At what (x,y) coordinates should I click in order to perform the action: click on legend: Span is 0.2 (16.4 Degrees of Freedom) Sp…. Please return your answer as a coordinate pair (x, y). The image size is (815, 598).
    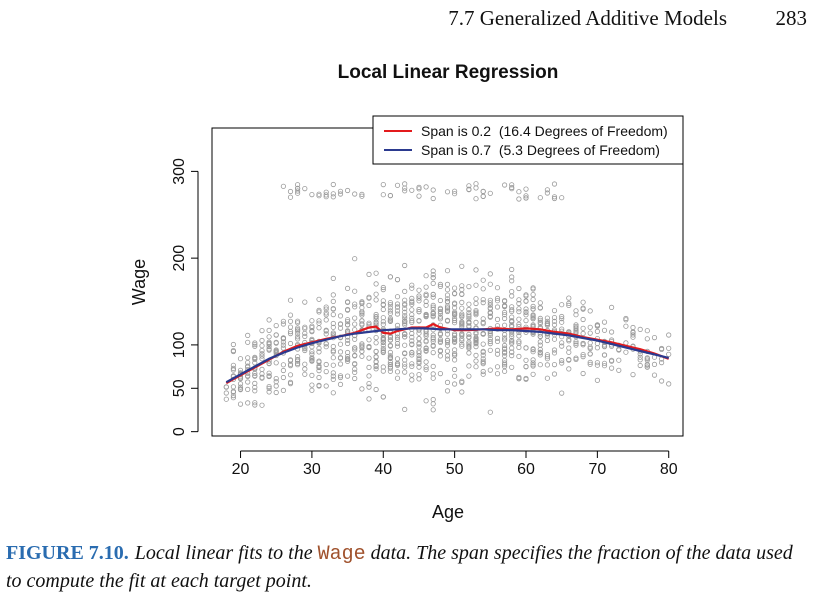
    Looking at the image, I should click on (528, 140).